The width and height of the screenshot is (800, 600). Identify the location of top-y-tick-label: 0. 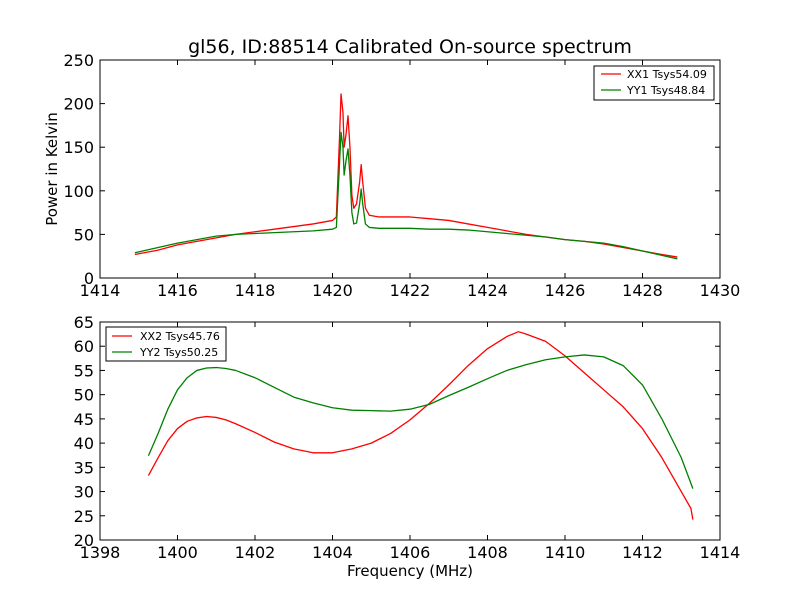
(89, 278).